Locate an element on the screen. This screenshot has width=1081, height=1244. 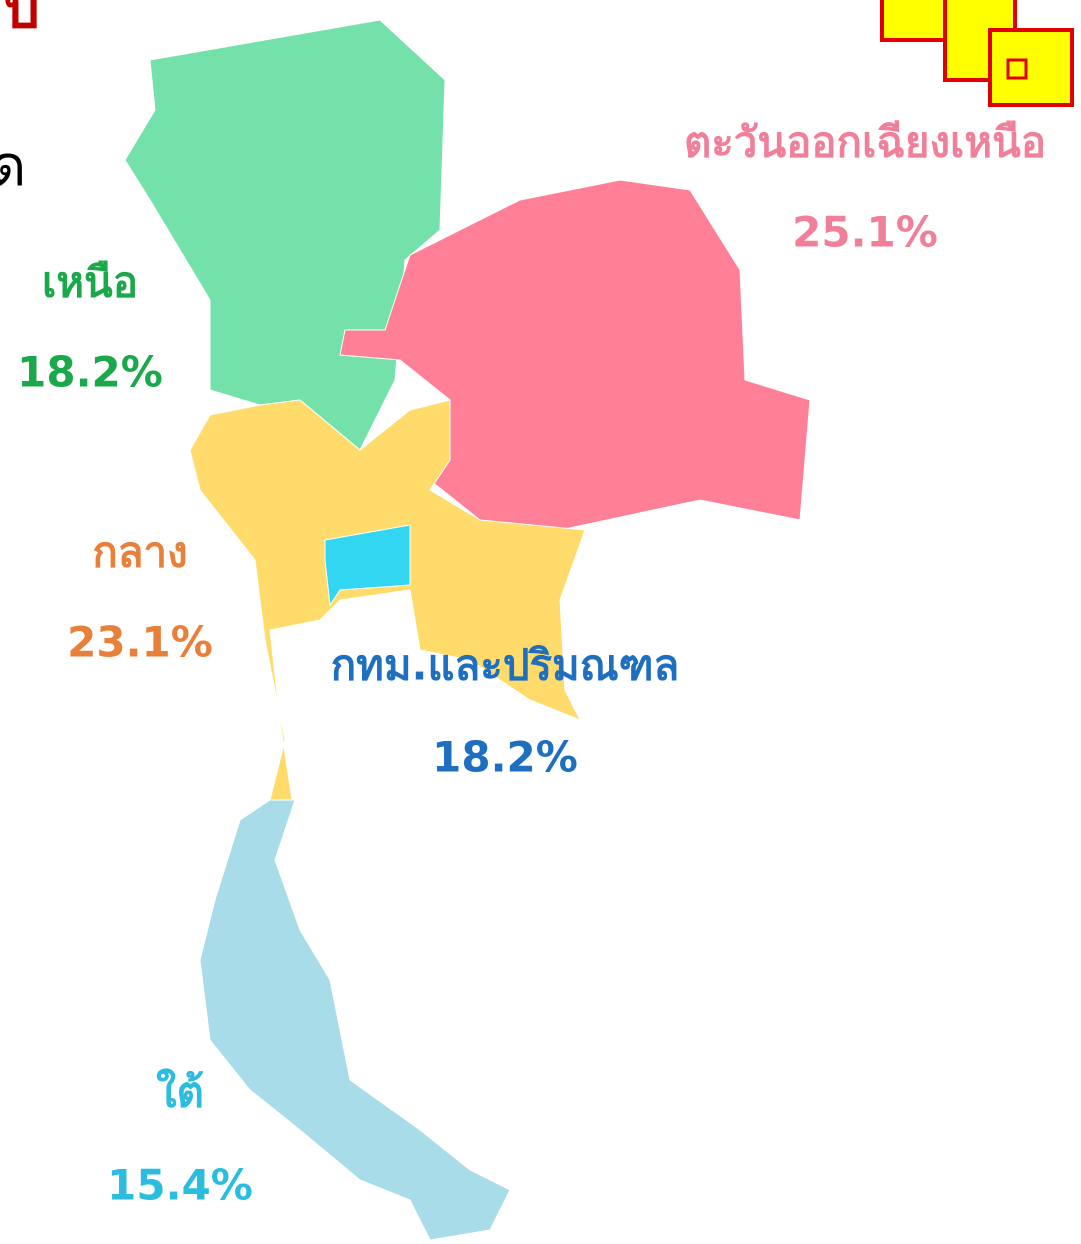
cropped-title: ด is located at coordinates (13, 166).